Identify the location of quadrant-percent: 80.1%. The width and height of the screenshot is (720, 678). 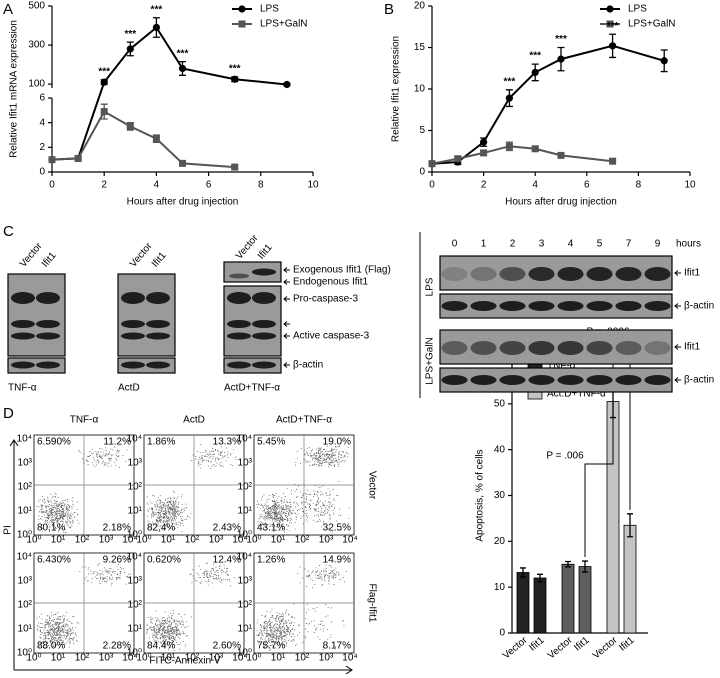
(51, 528).